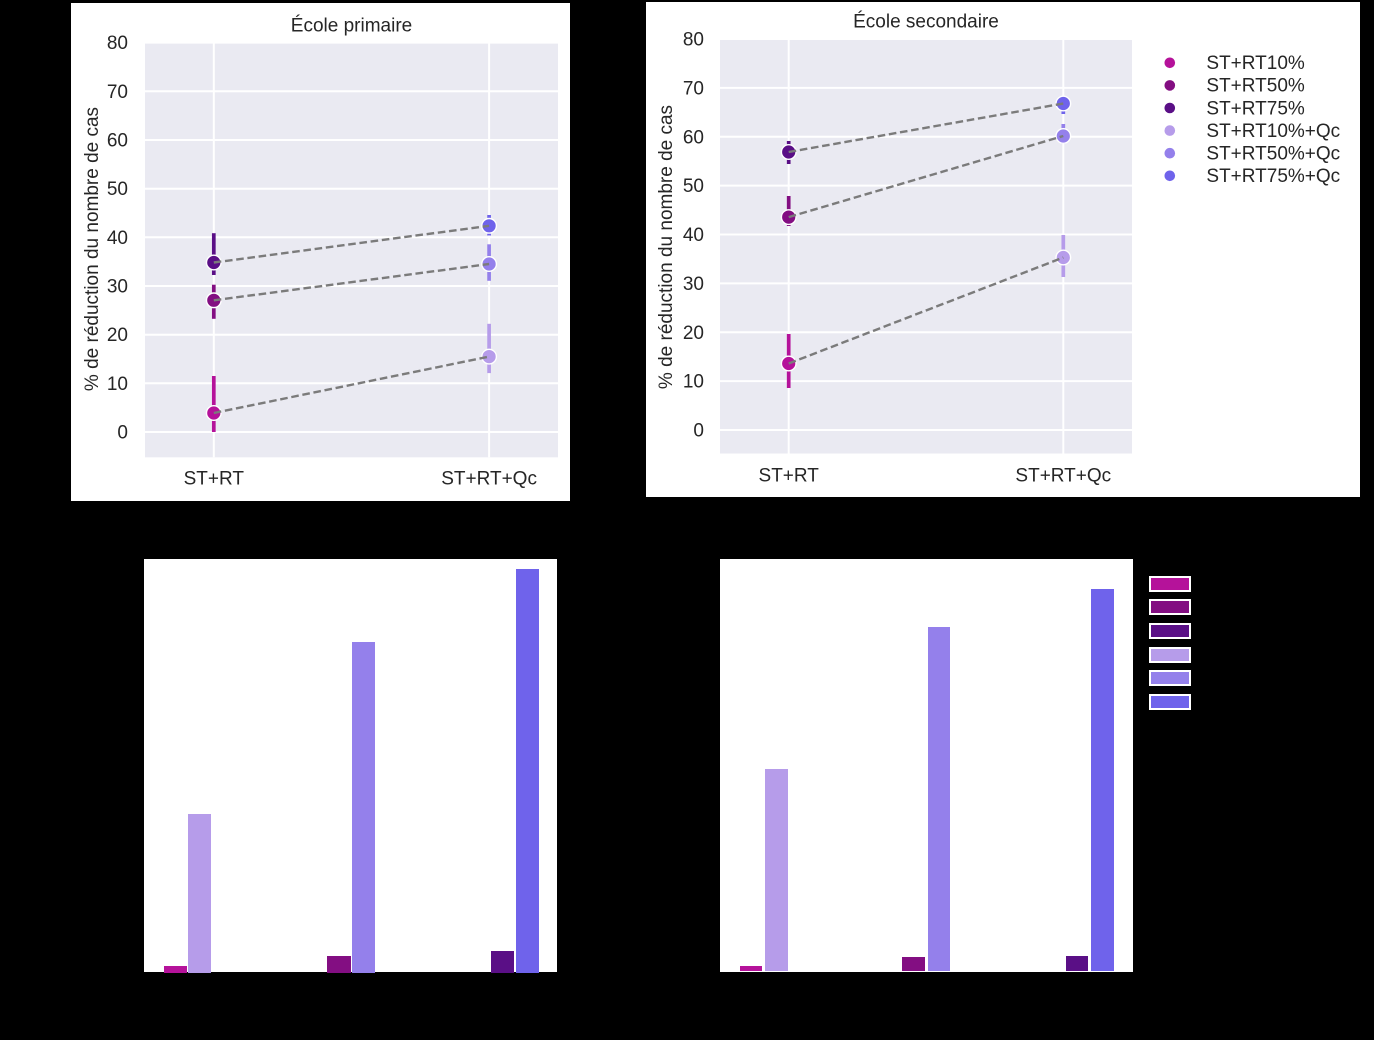 Image resolution: width=1374 pixels, height=1040 pixels. I want to click on svg-text: ST+RT75%+Qc, so click(1273, 176).